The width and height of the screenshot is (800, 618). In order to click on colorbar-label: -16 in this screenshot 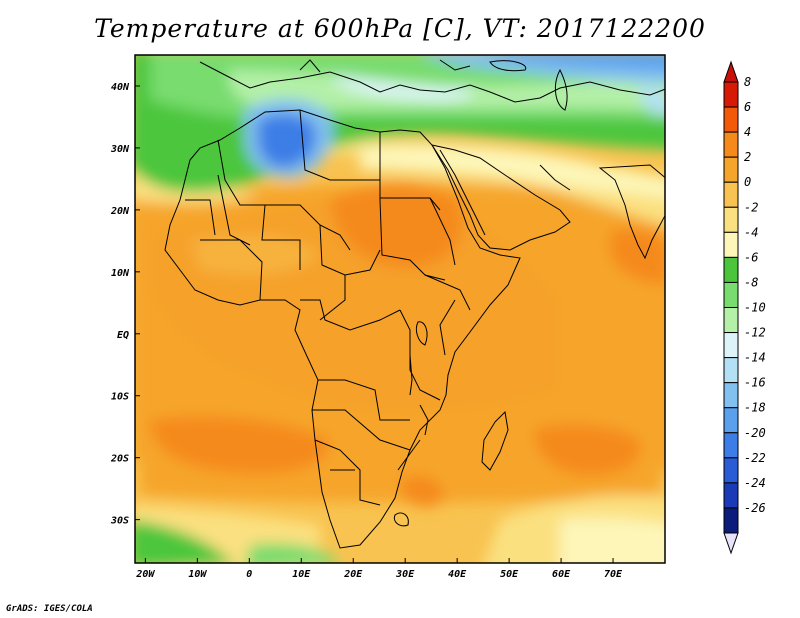, I will do `click(755, 383)`.